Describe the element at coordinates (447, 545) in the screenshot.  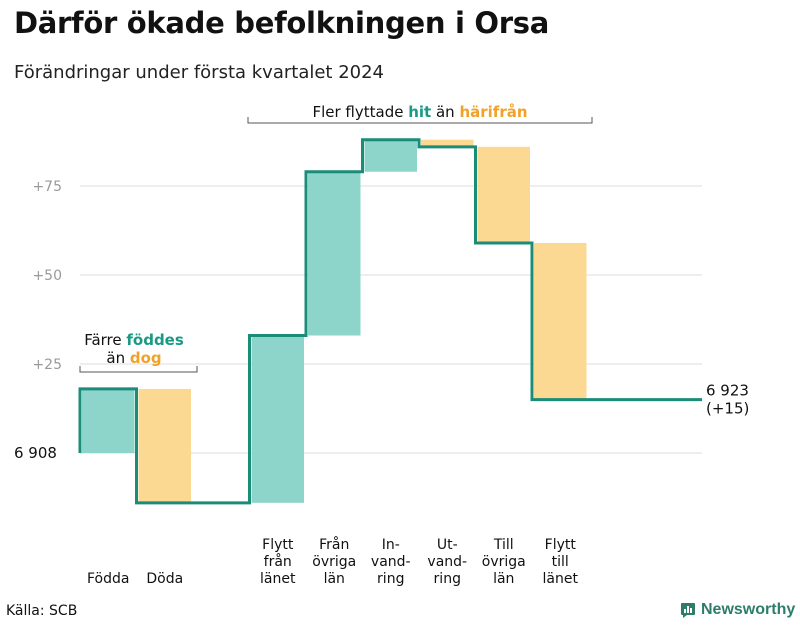
I see `category-label: Ut-` at that location.